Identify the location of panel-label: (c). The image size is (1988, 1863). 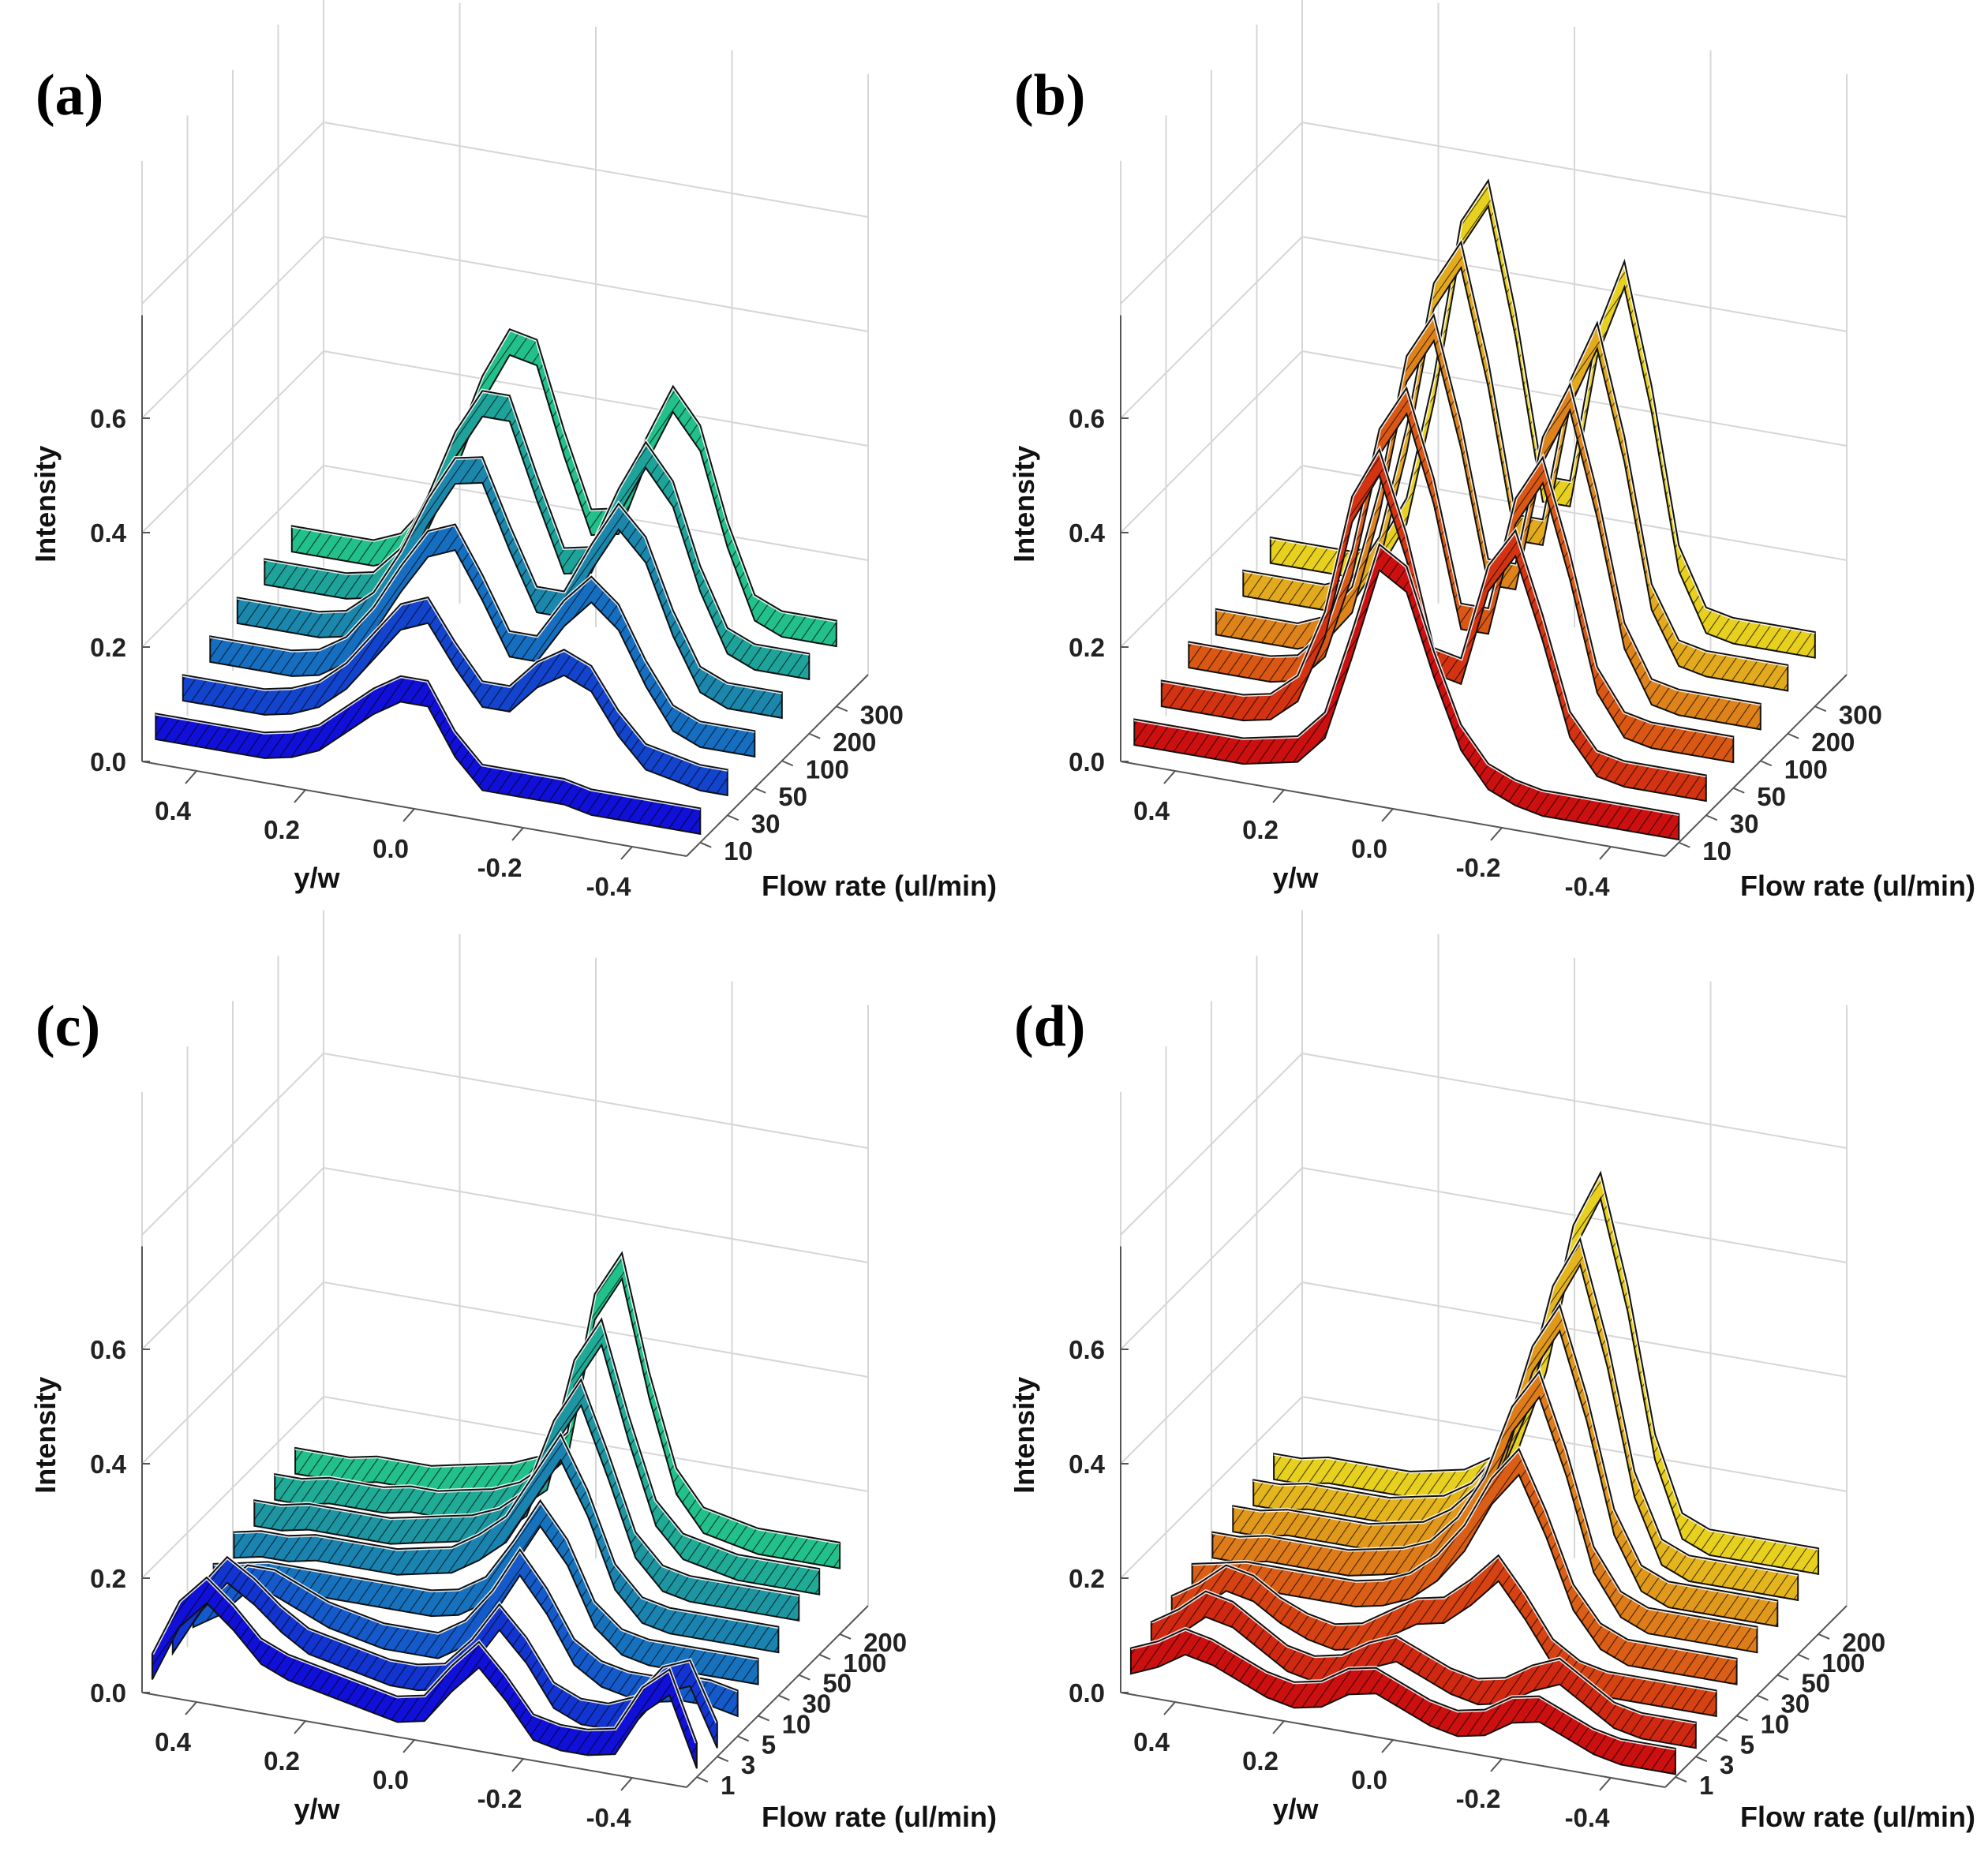
(68, 1027).